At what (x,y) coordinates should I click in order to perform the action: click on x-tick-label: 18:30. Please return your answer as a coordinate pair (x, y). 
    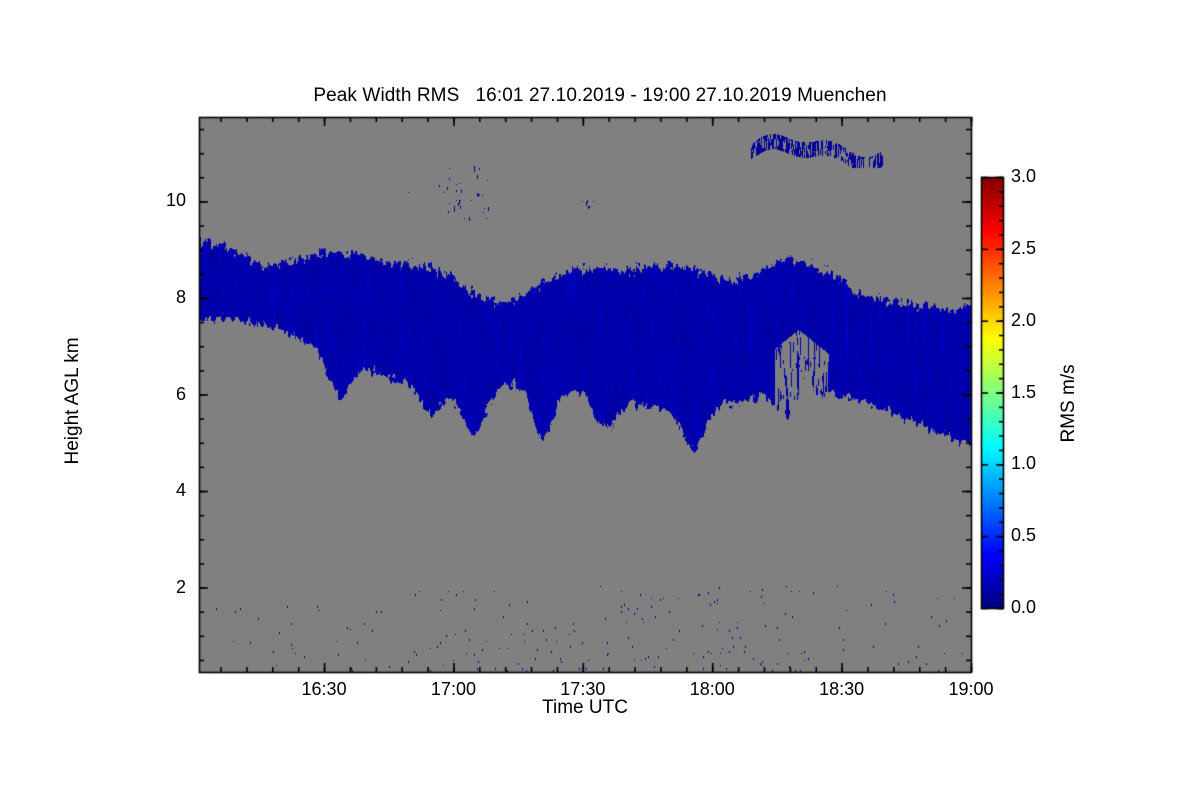
    Looking at the image, I should click on (842, 689).